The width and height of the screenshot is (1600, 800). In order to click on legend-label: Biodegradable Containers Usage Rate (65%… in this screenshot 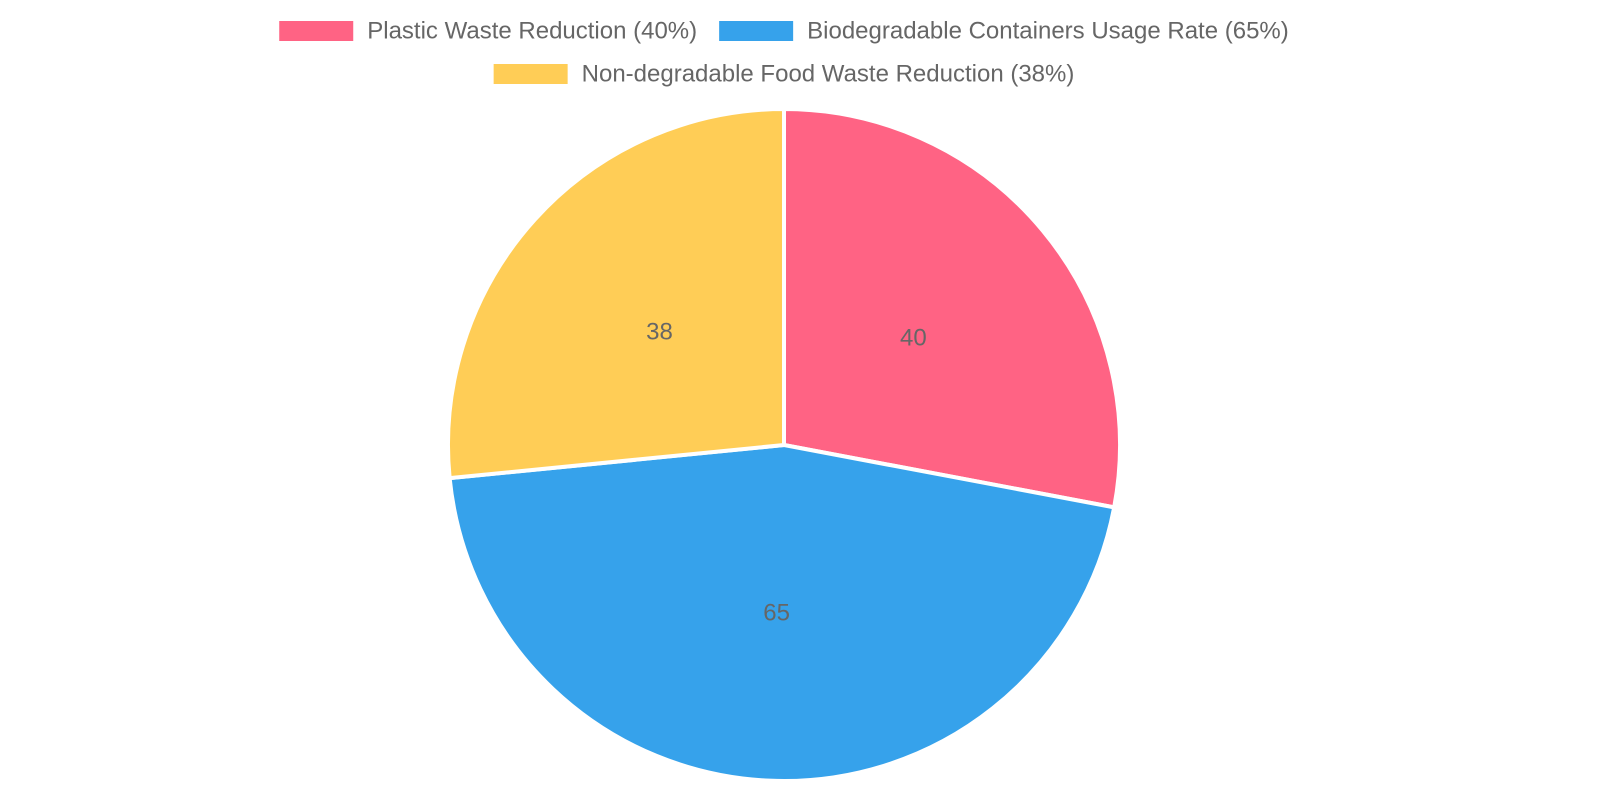, I will do `click(1048, 31)`.